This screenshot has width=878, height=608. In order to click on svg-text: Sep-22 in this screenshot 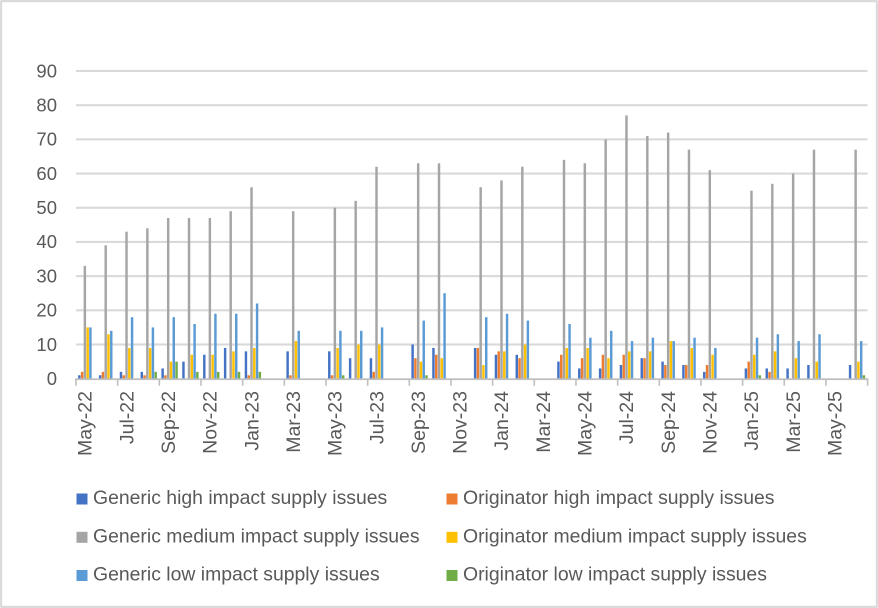, I will do `click(169, 422)`.